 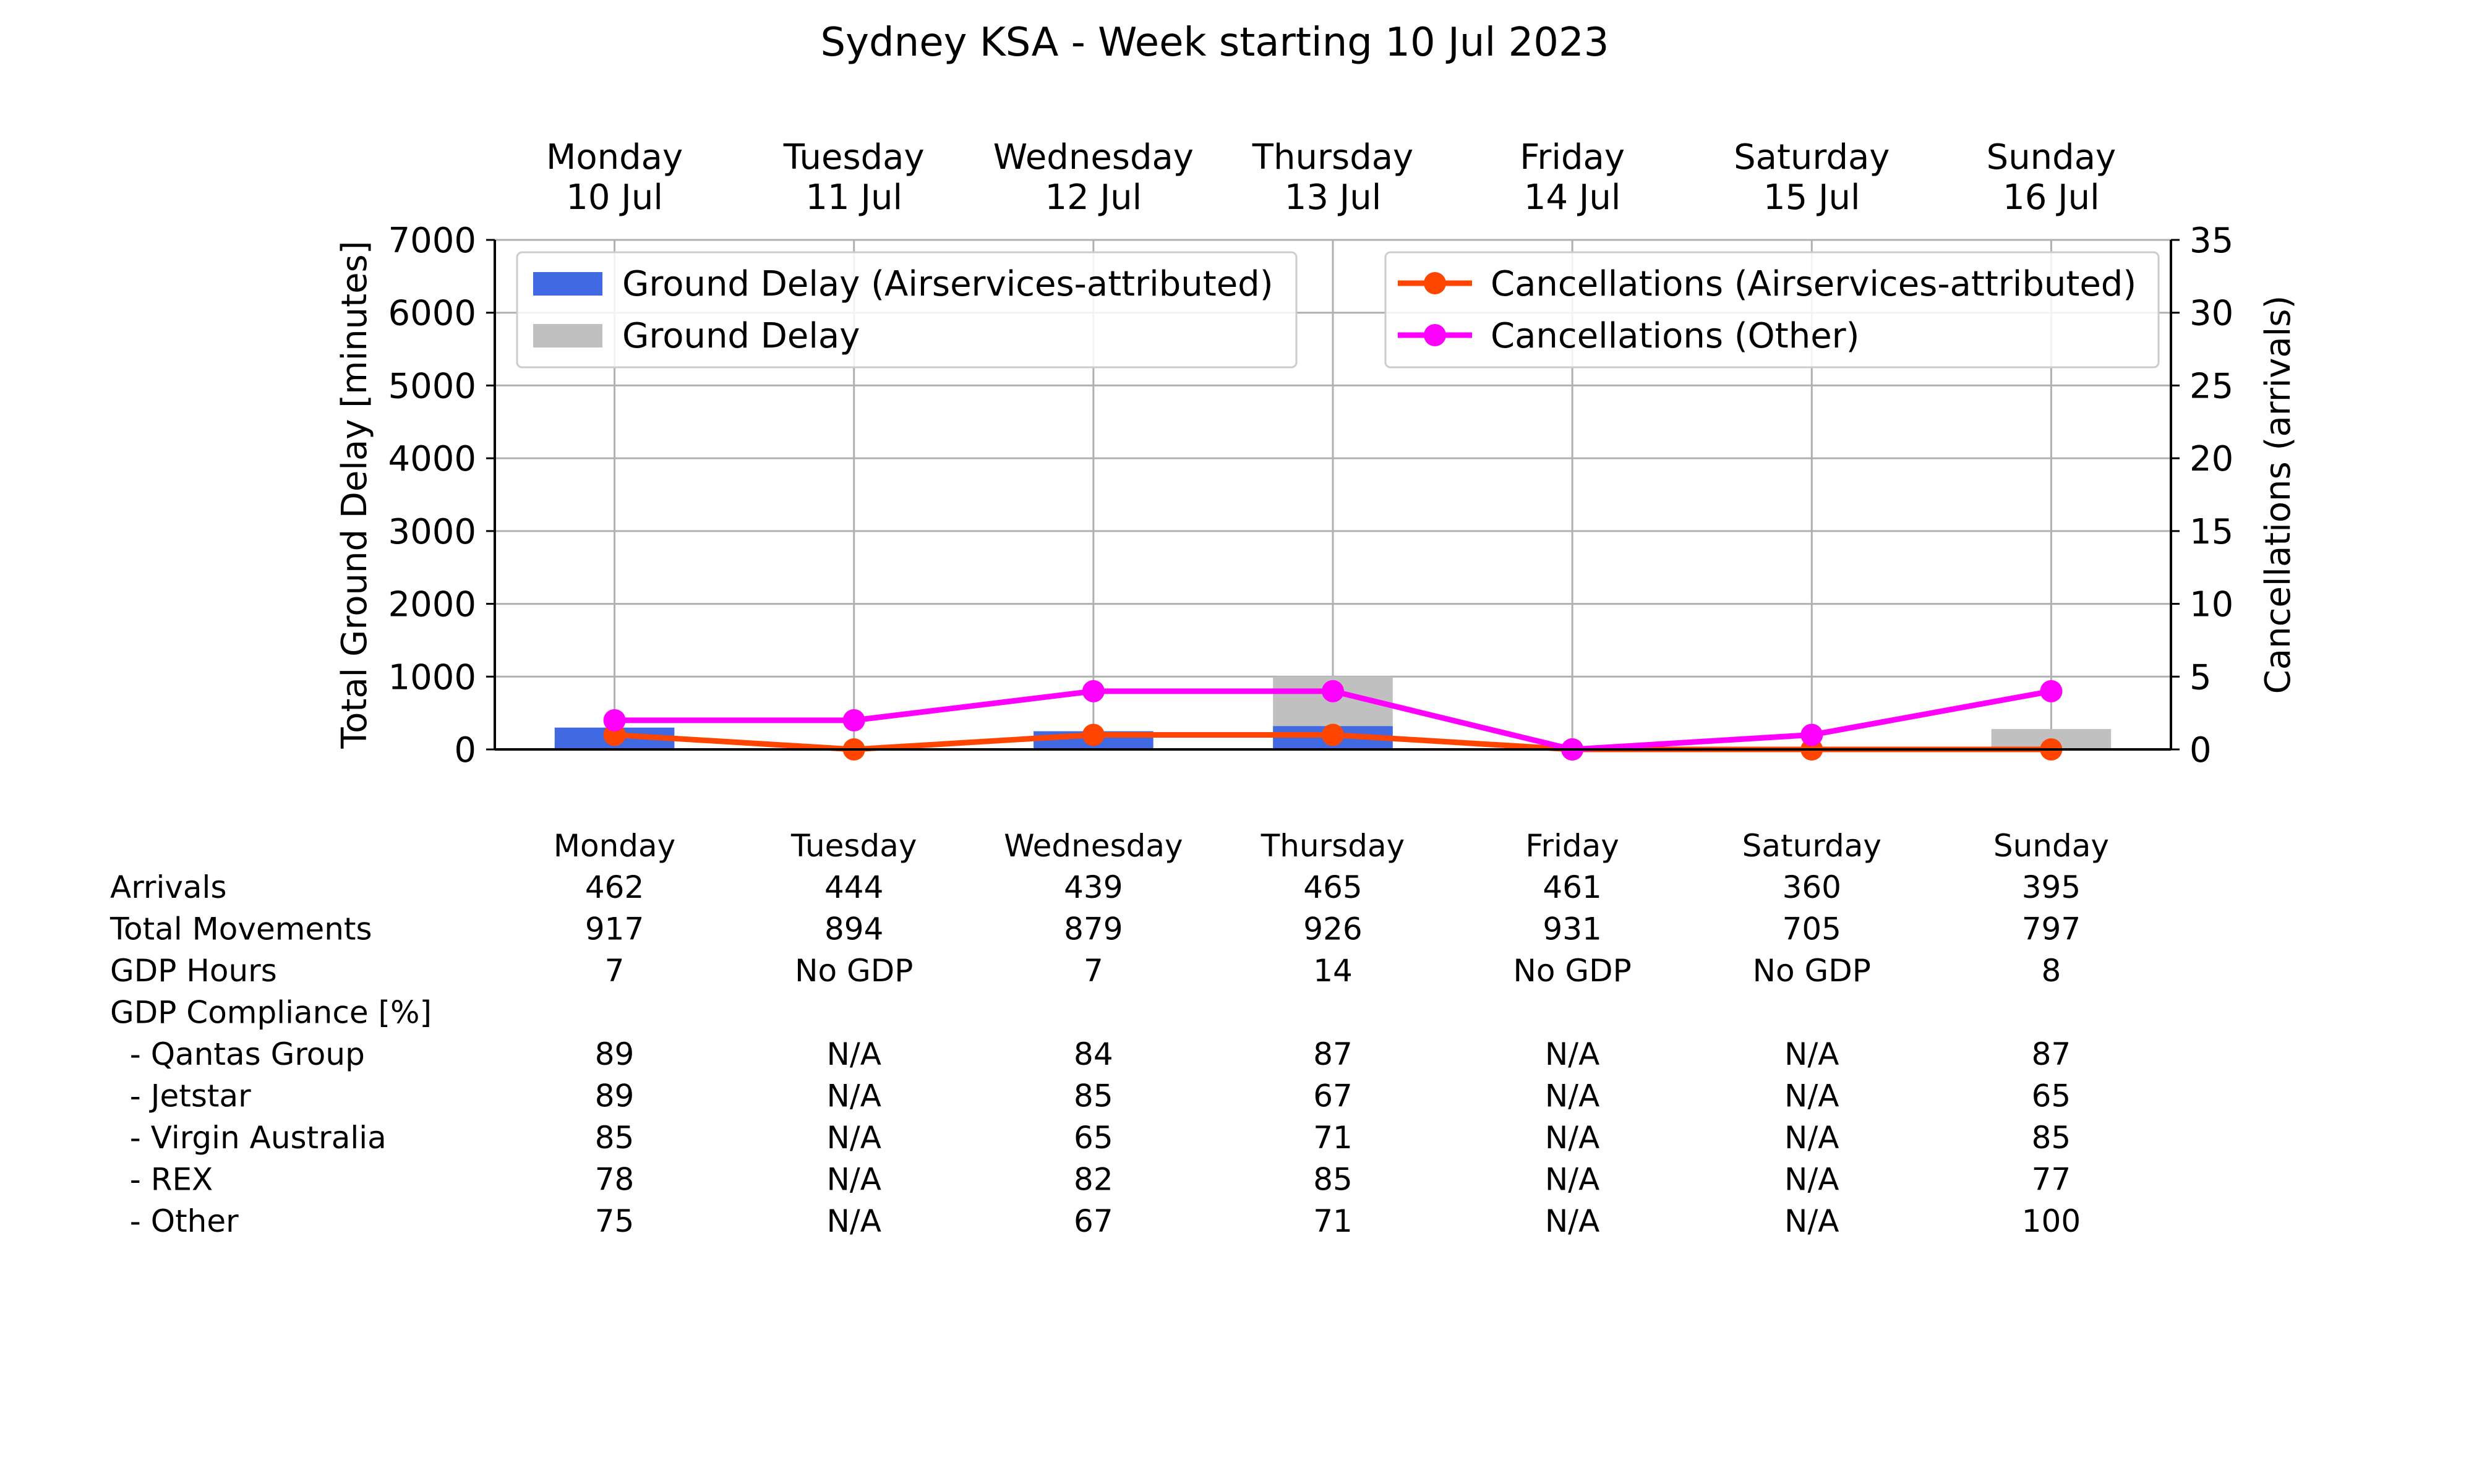 What do you see at coordinates (1332, 929) in the screenshot?
I see `table-cell: 926` at bounding box center [1332, 929].